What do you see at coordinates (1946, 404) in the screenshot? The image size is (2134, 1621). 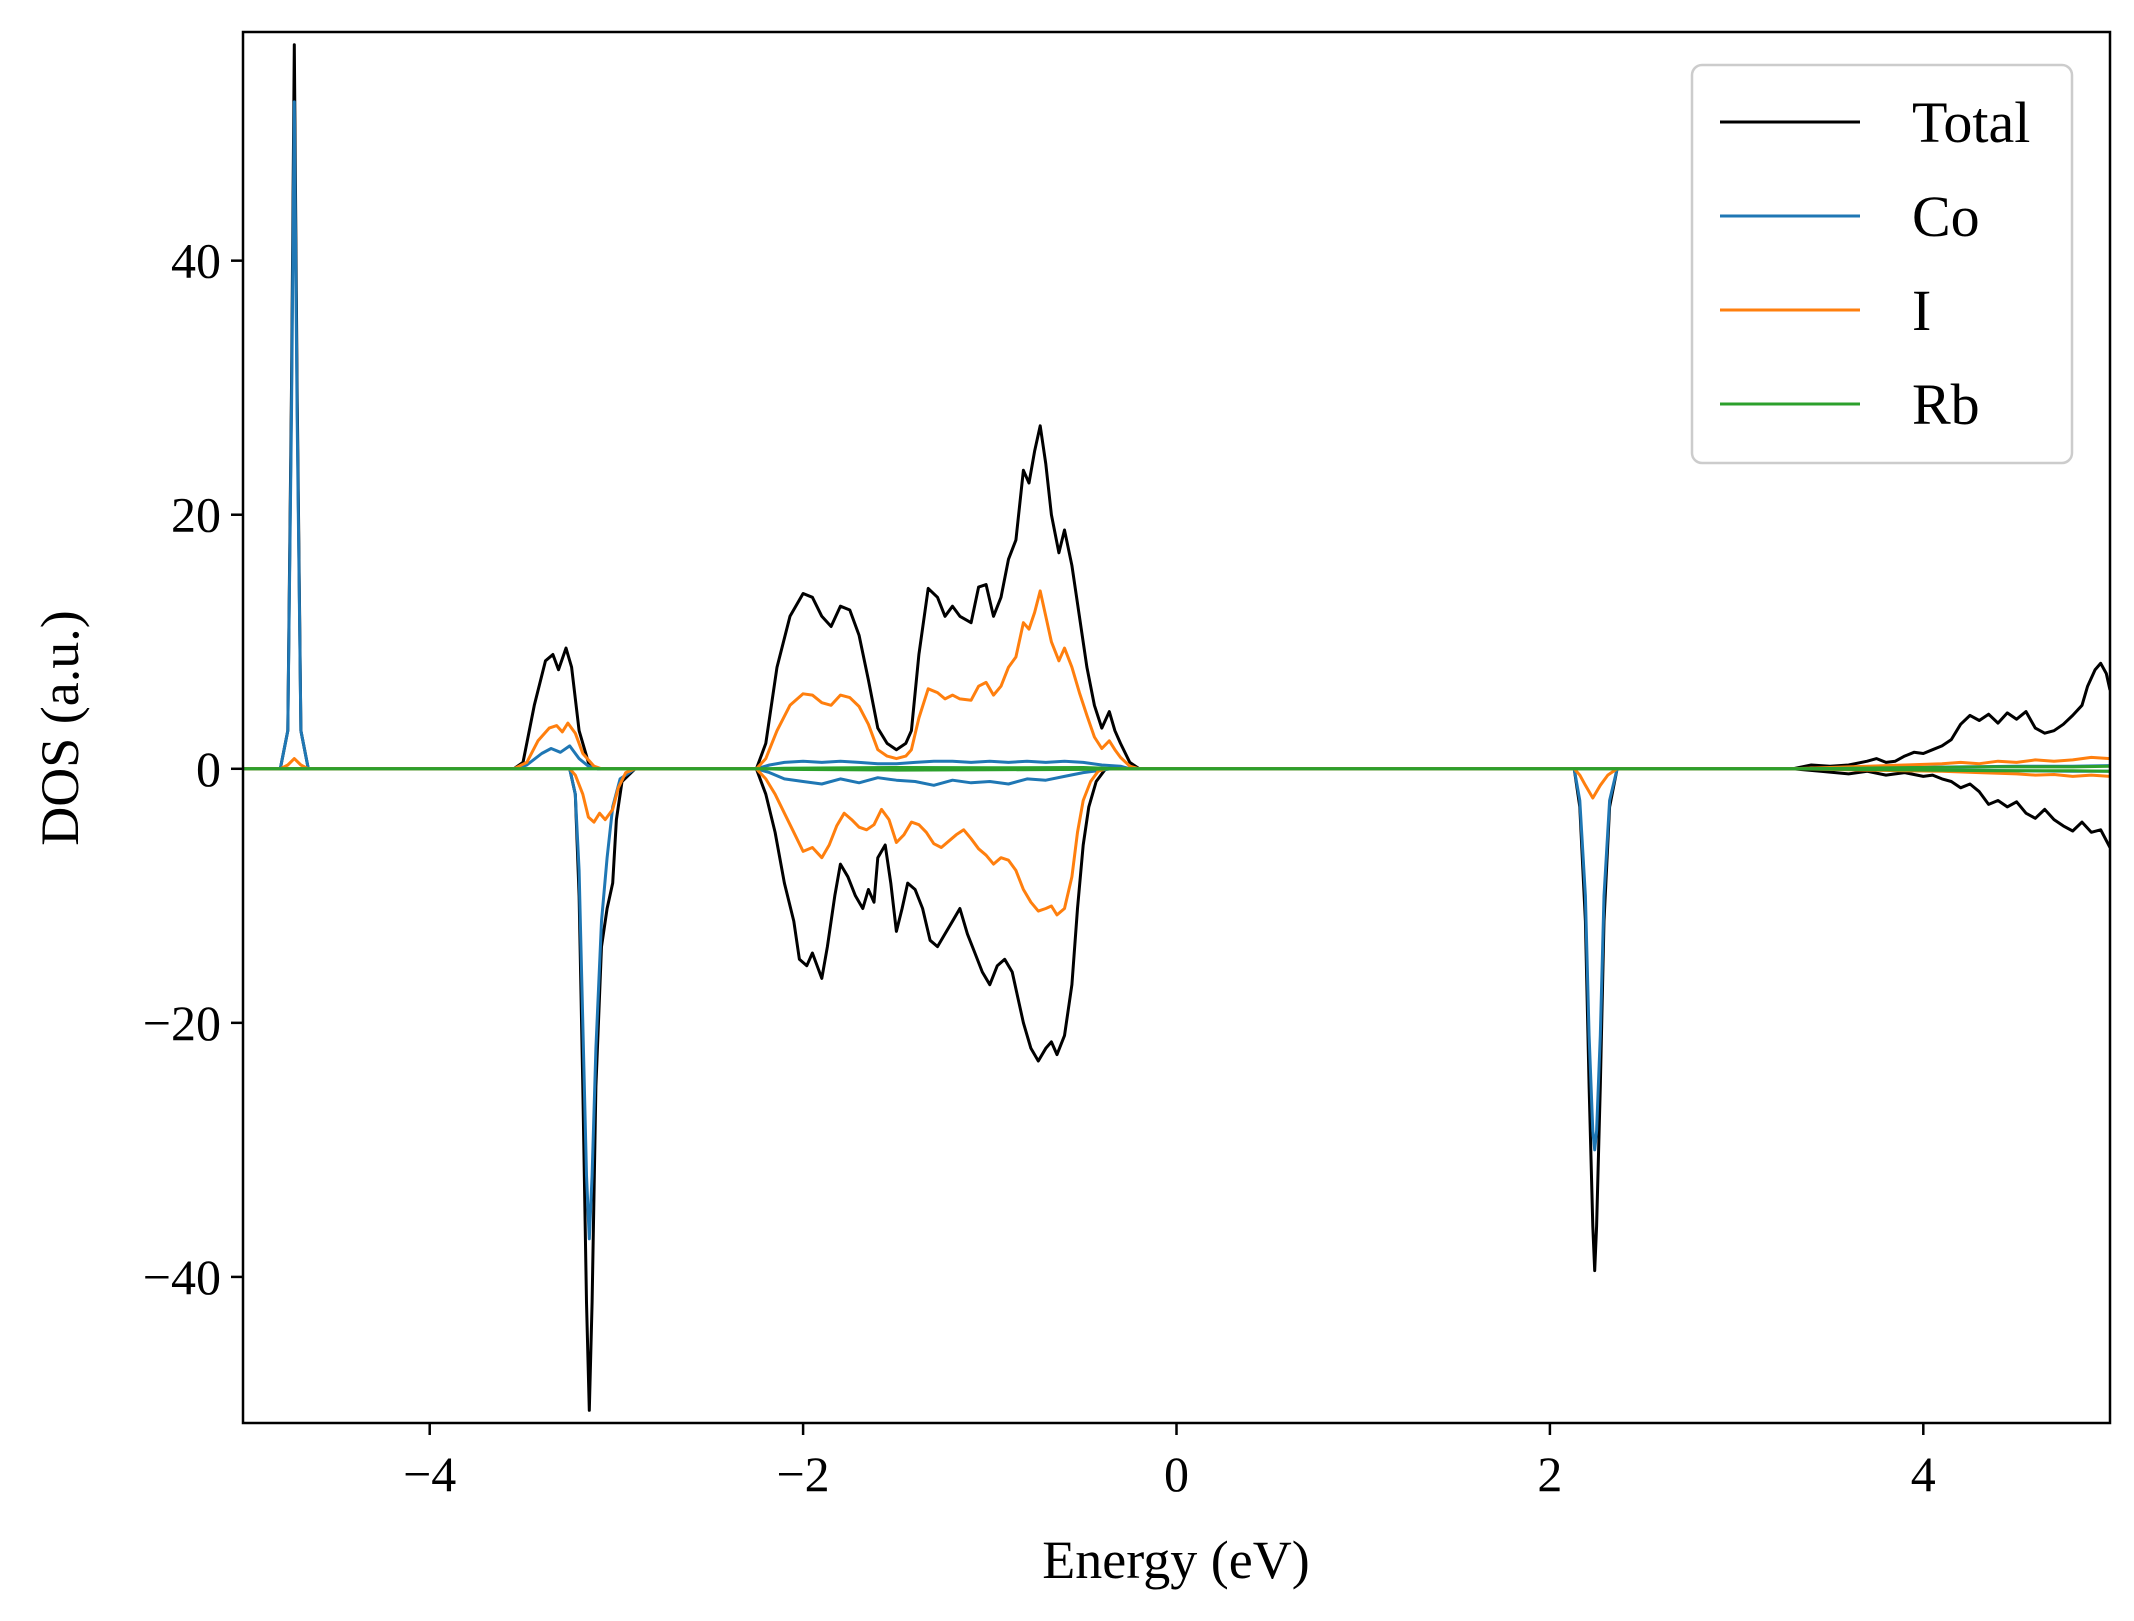 I see `legend-label-rb: Rb` at bounding box center [1946, 404].